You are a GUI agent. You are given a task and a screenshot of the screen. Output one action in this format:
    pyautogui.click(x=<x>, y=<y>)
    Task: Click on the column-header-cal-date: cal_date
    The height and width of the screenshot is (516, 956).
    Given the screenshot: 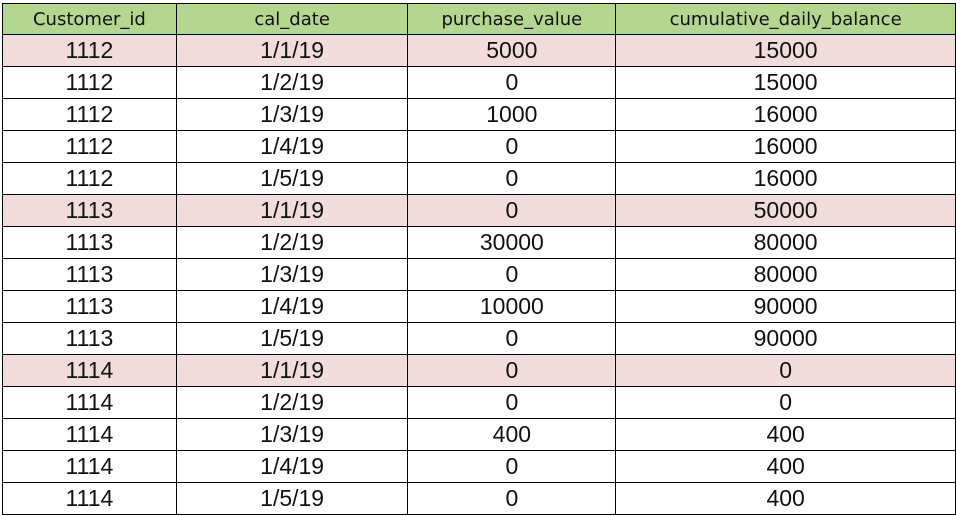 What is the action you would take?
    pyautogui.click(x=292, y=19)
    